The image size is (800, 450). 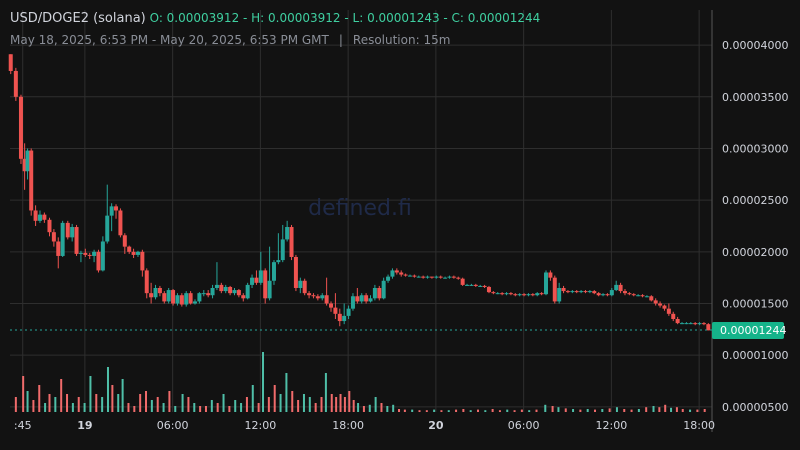 I want to click on time-axis: :45 19 06:00 12:00 18:00 20 06:00 12:00 18:00, so click(x=364, y=425).